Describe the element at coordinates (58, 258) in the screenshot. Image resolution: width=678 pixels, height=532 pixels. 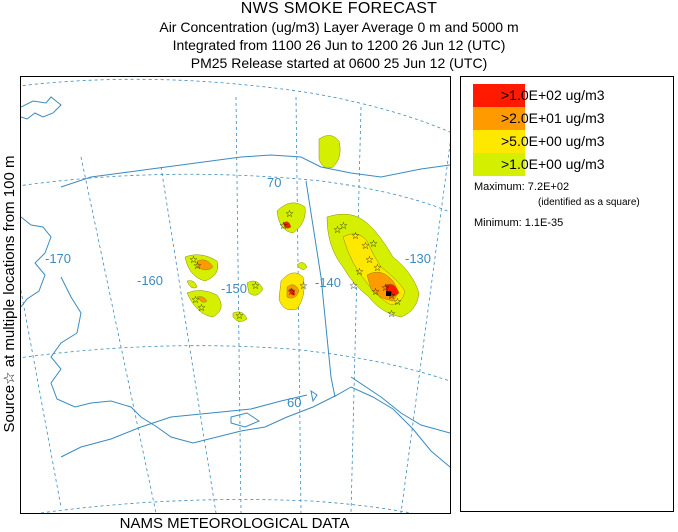
I see `lon-label-170: -170` at that location.